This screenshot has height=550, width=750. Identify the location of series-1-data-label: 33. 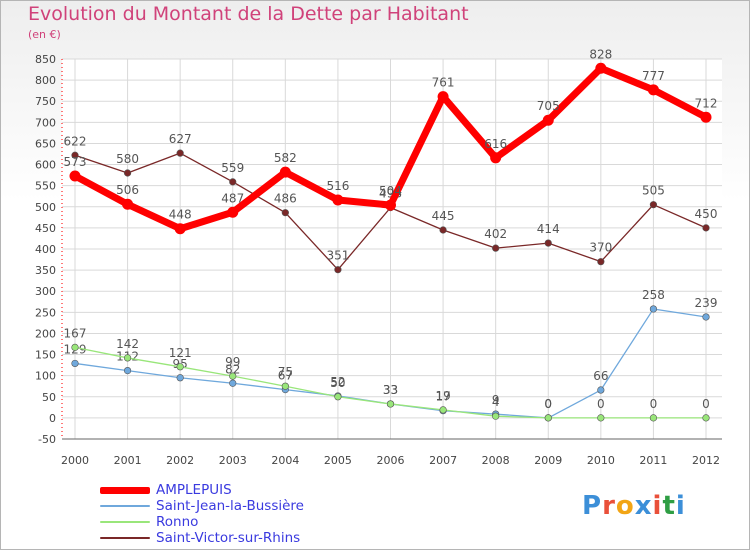
(390, 390).